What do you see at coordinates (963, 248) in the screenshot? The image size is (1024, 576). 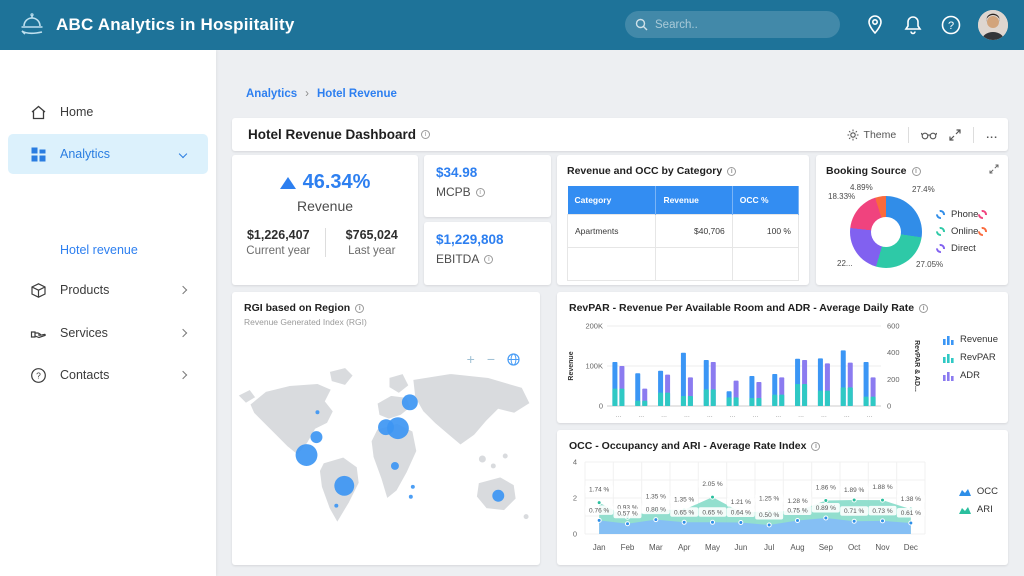 I see `legend-label: Direct` at bounding box center [963, 248].